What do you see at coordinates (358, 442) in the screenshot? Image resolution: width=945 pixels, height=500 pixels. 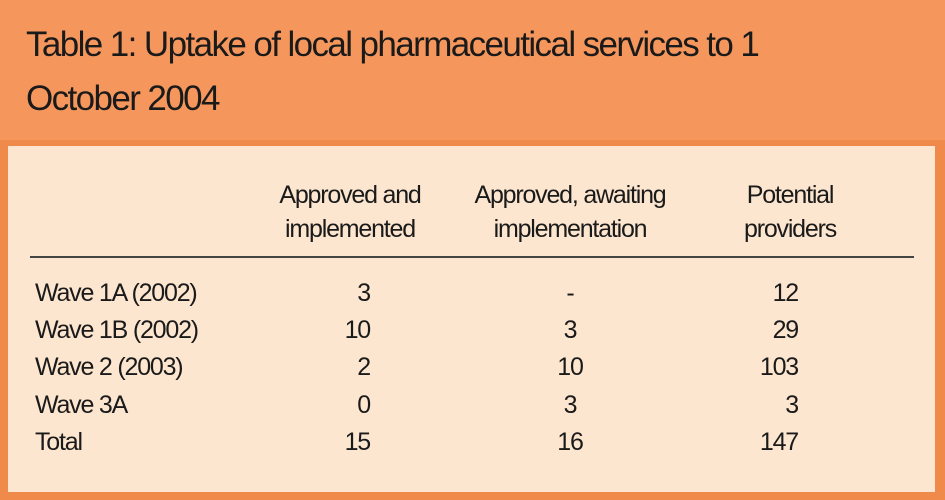 I see `cell-value: 15` at bounding box center [358, 442].